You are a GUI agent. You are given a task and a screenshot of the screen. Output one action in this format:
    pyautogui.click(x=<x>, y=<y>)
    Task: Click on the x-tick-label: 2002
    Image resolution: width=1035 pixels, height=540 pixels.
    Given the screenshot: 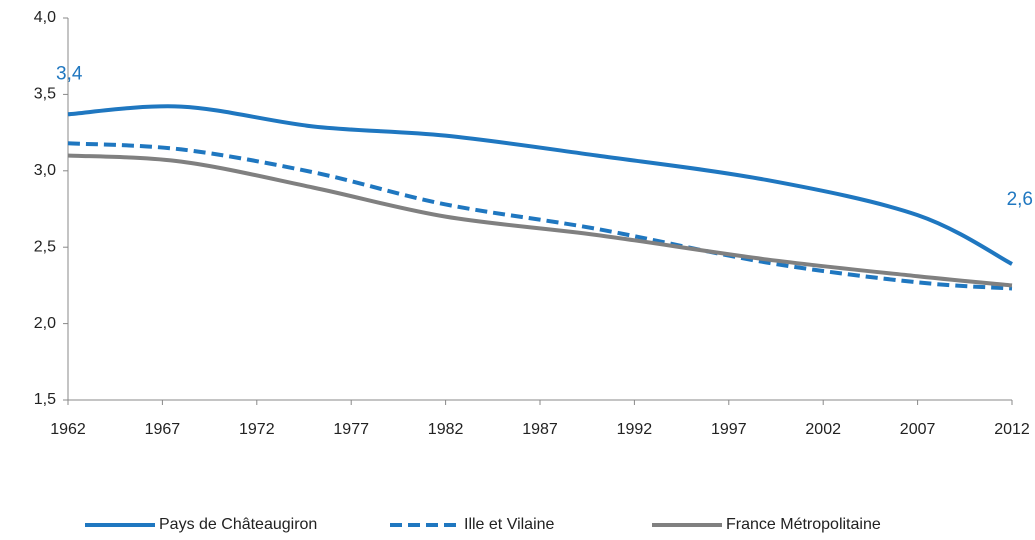 What is the action you would take?
    pyautogui.click(x=823, y=429)
    